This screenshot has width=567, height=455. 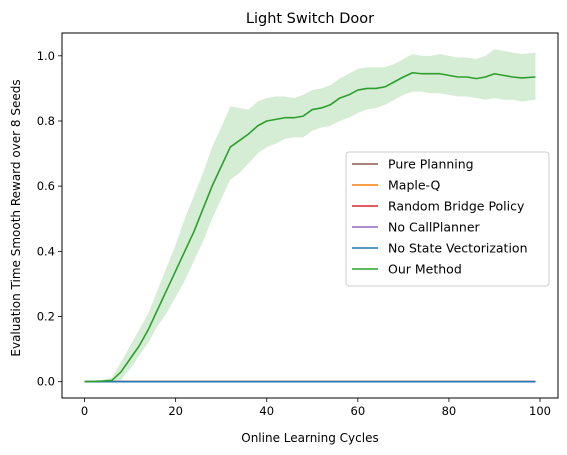 I want to click on y-tick-label: 0.8, so click(x=46, y=121).